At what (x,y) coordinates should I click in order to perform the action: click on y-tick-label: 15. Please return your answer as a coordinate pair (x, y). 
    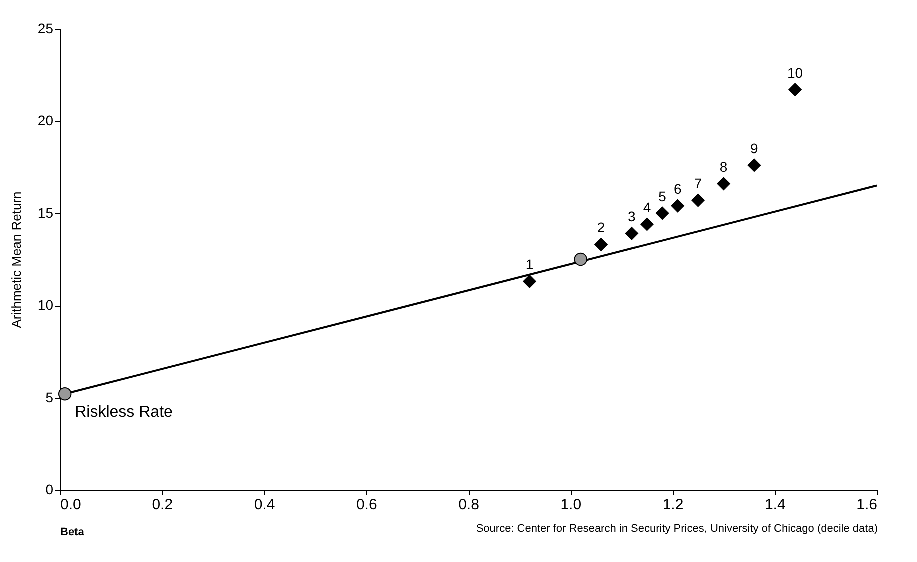
    Looking at the image, I should click on (46, 212).